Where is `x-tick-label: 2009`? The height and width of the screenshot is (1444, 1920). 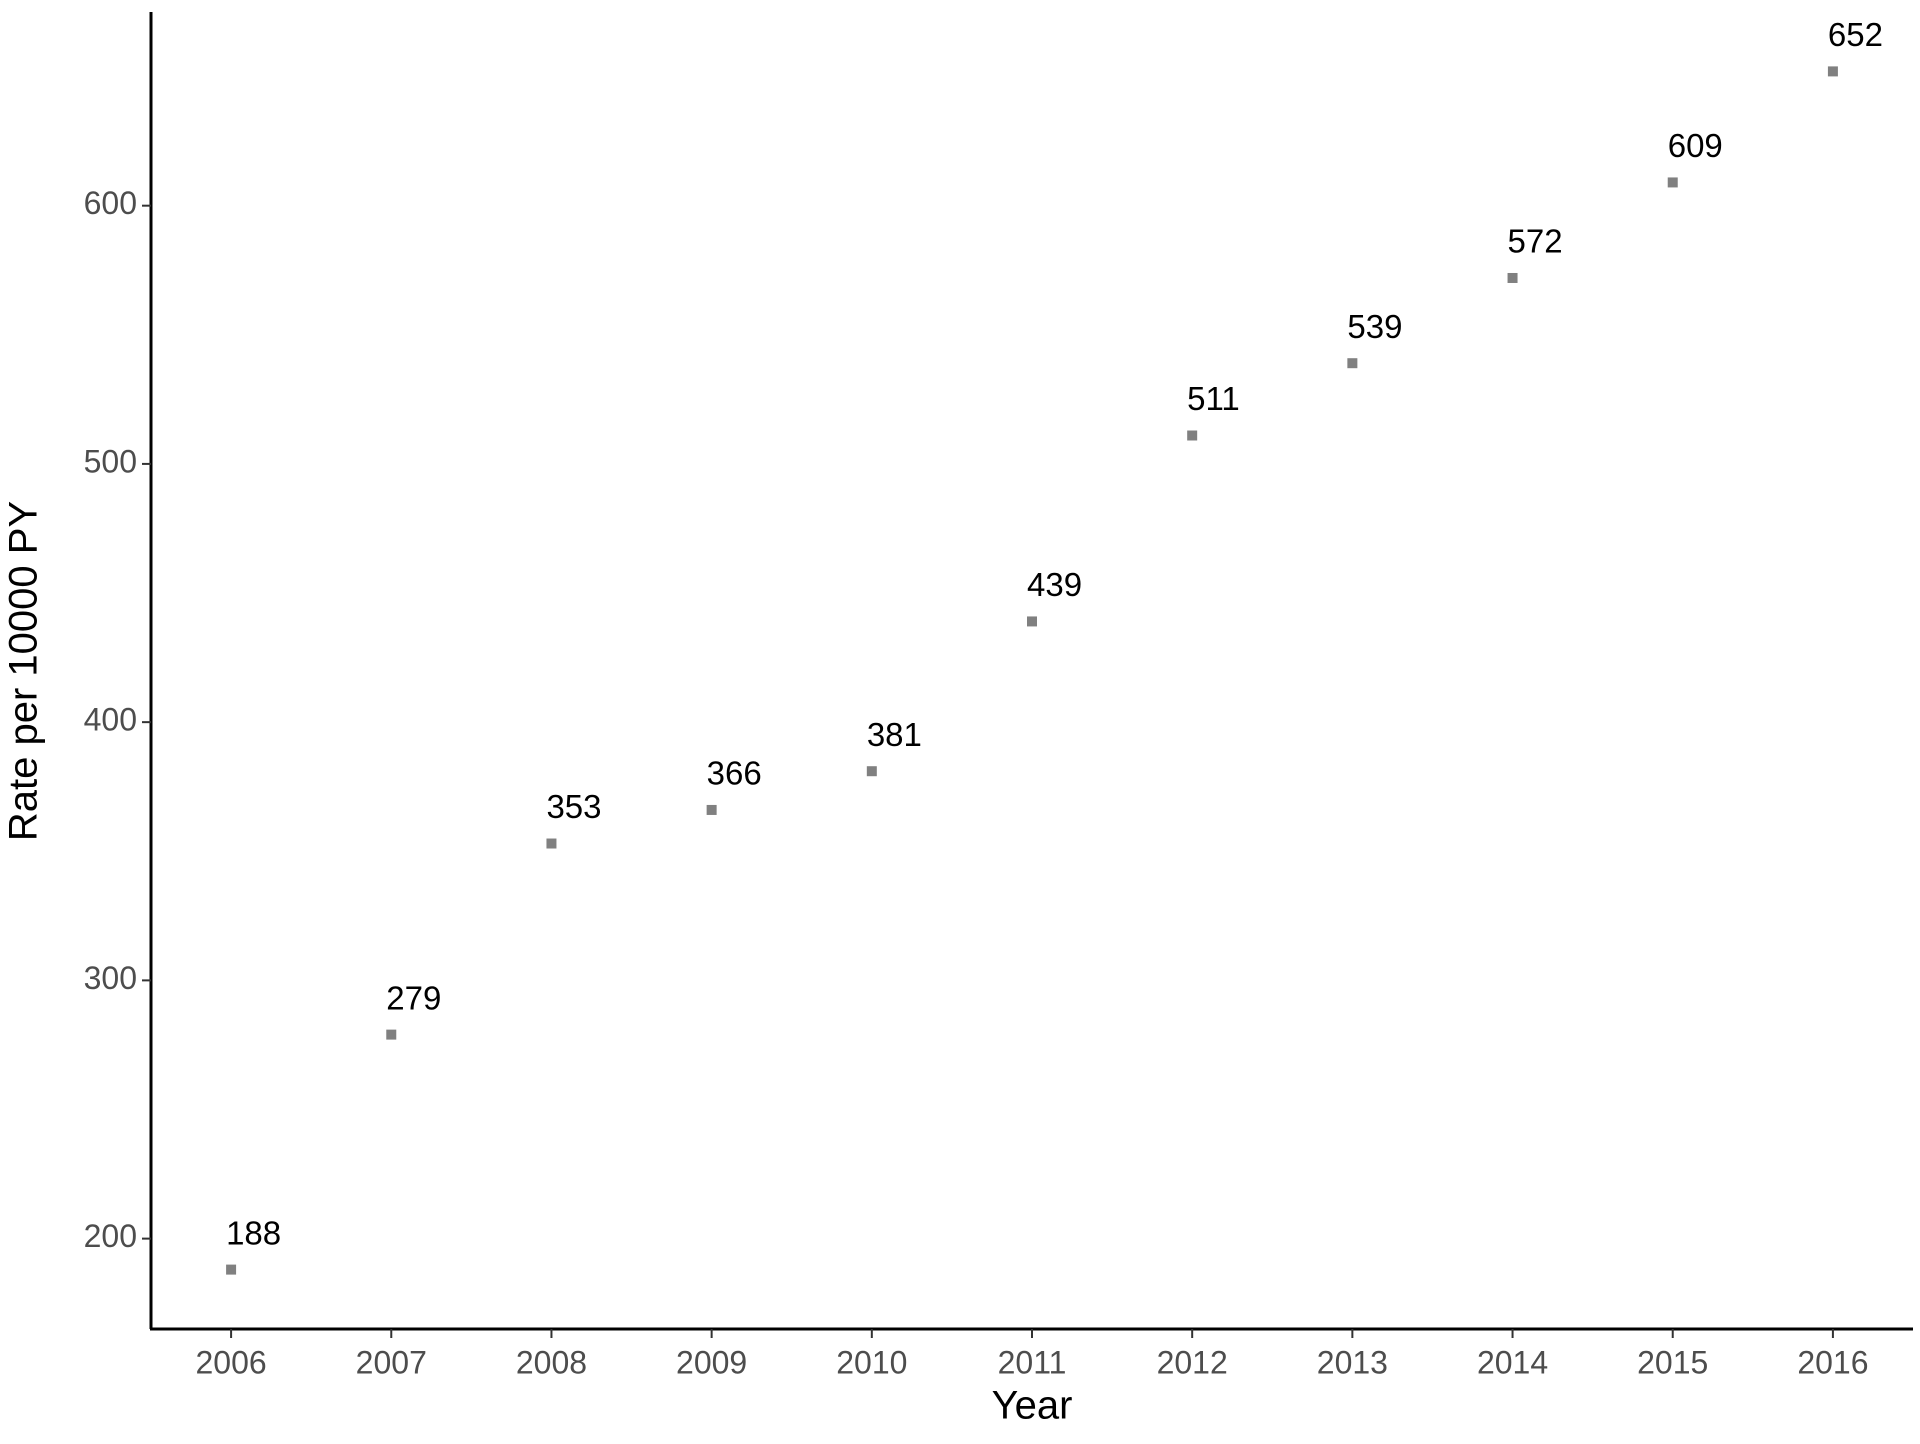 x-tick-label: 2009 is located at coordinates (711, 1362).